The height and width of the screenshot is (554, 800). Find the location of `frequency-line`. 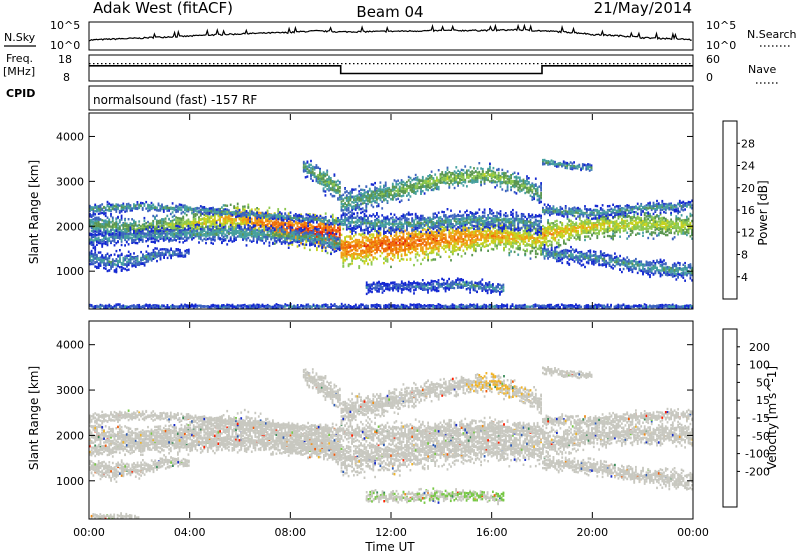

frequency-line is located at coordinates (391, 69).